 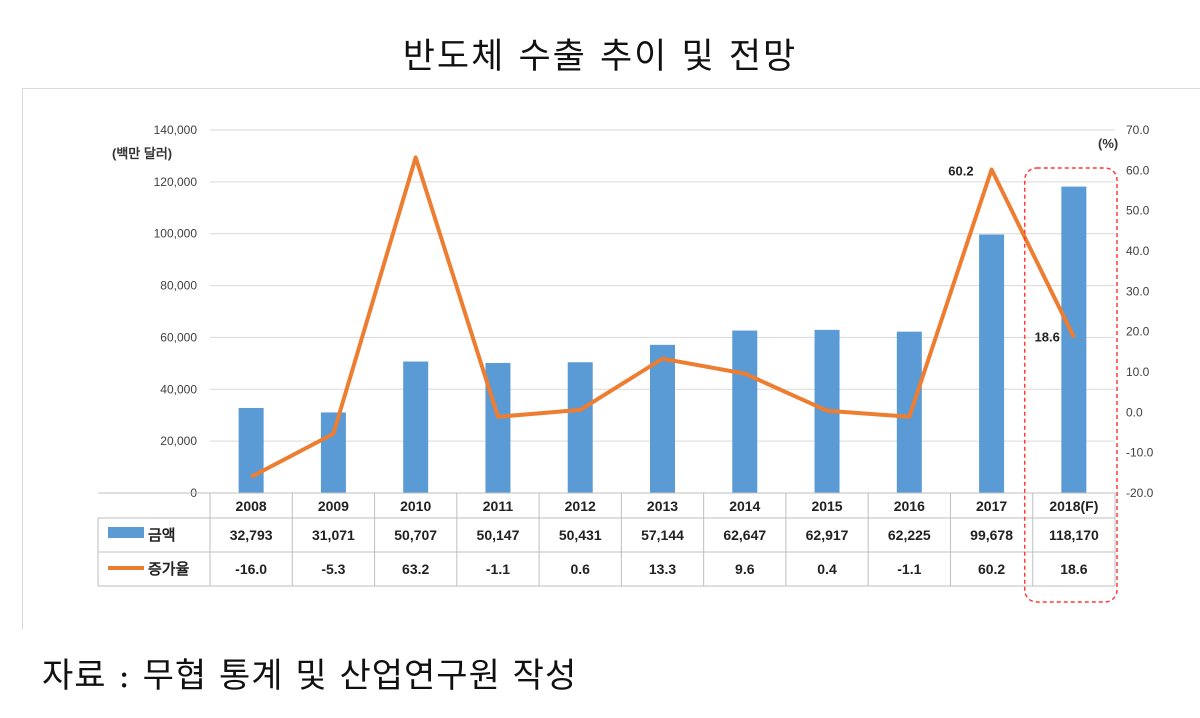 I want to click on y-tick-left: 100,000, so click(x=176, y=234).